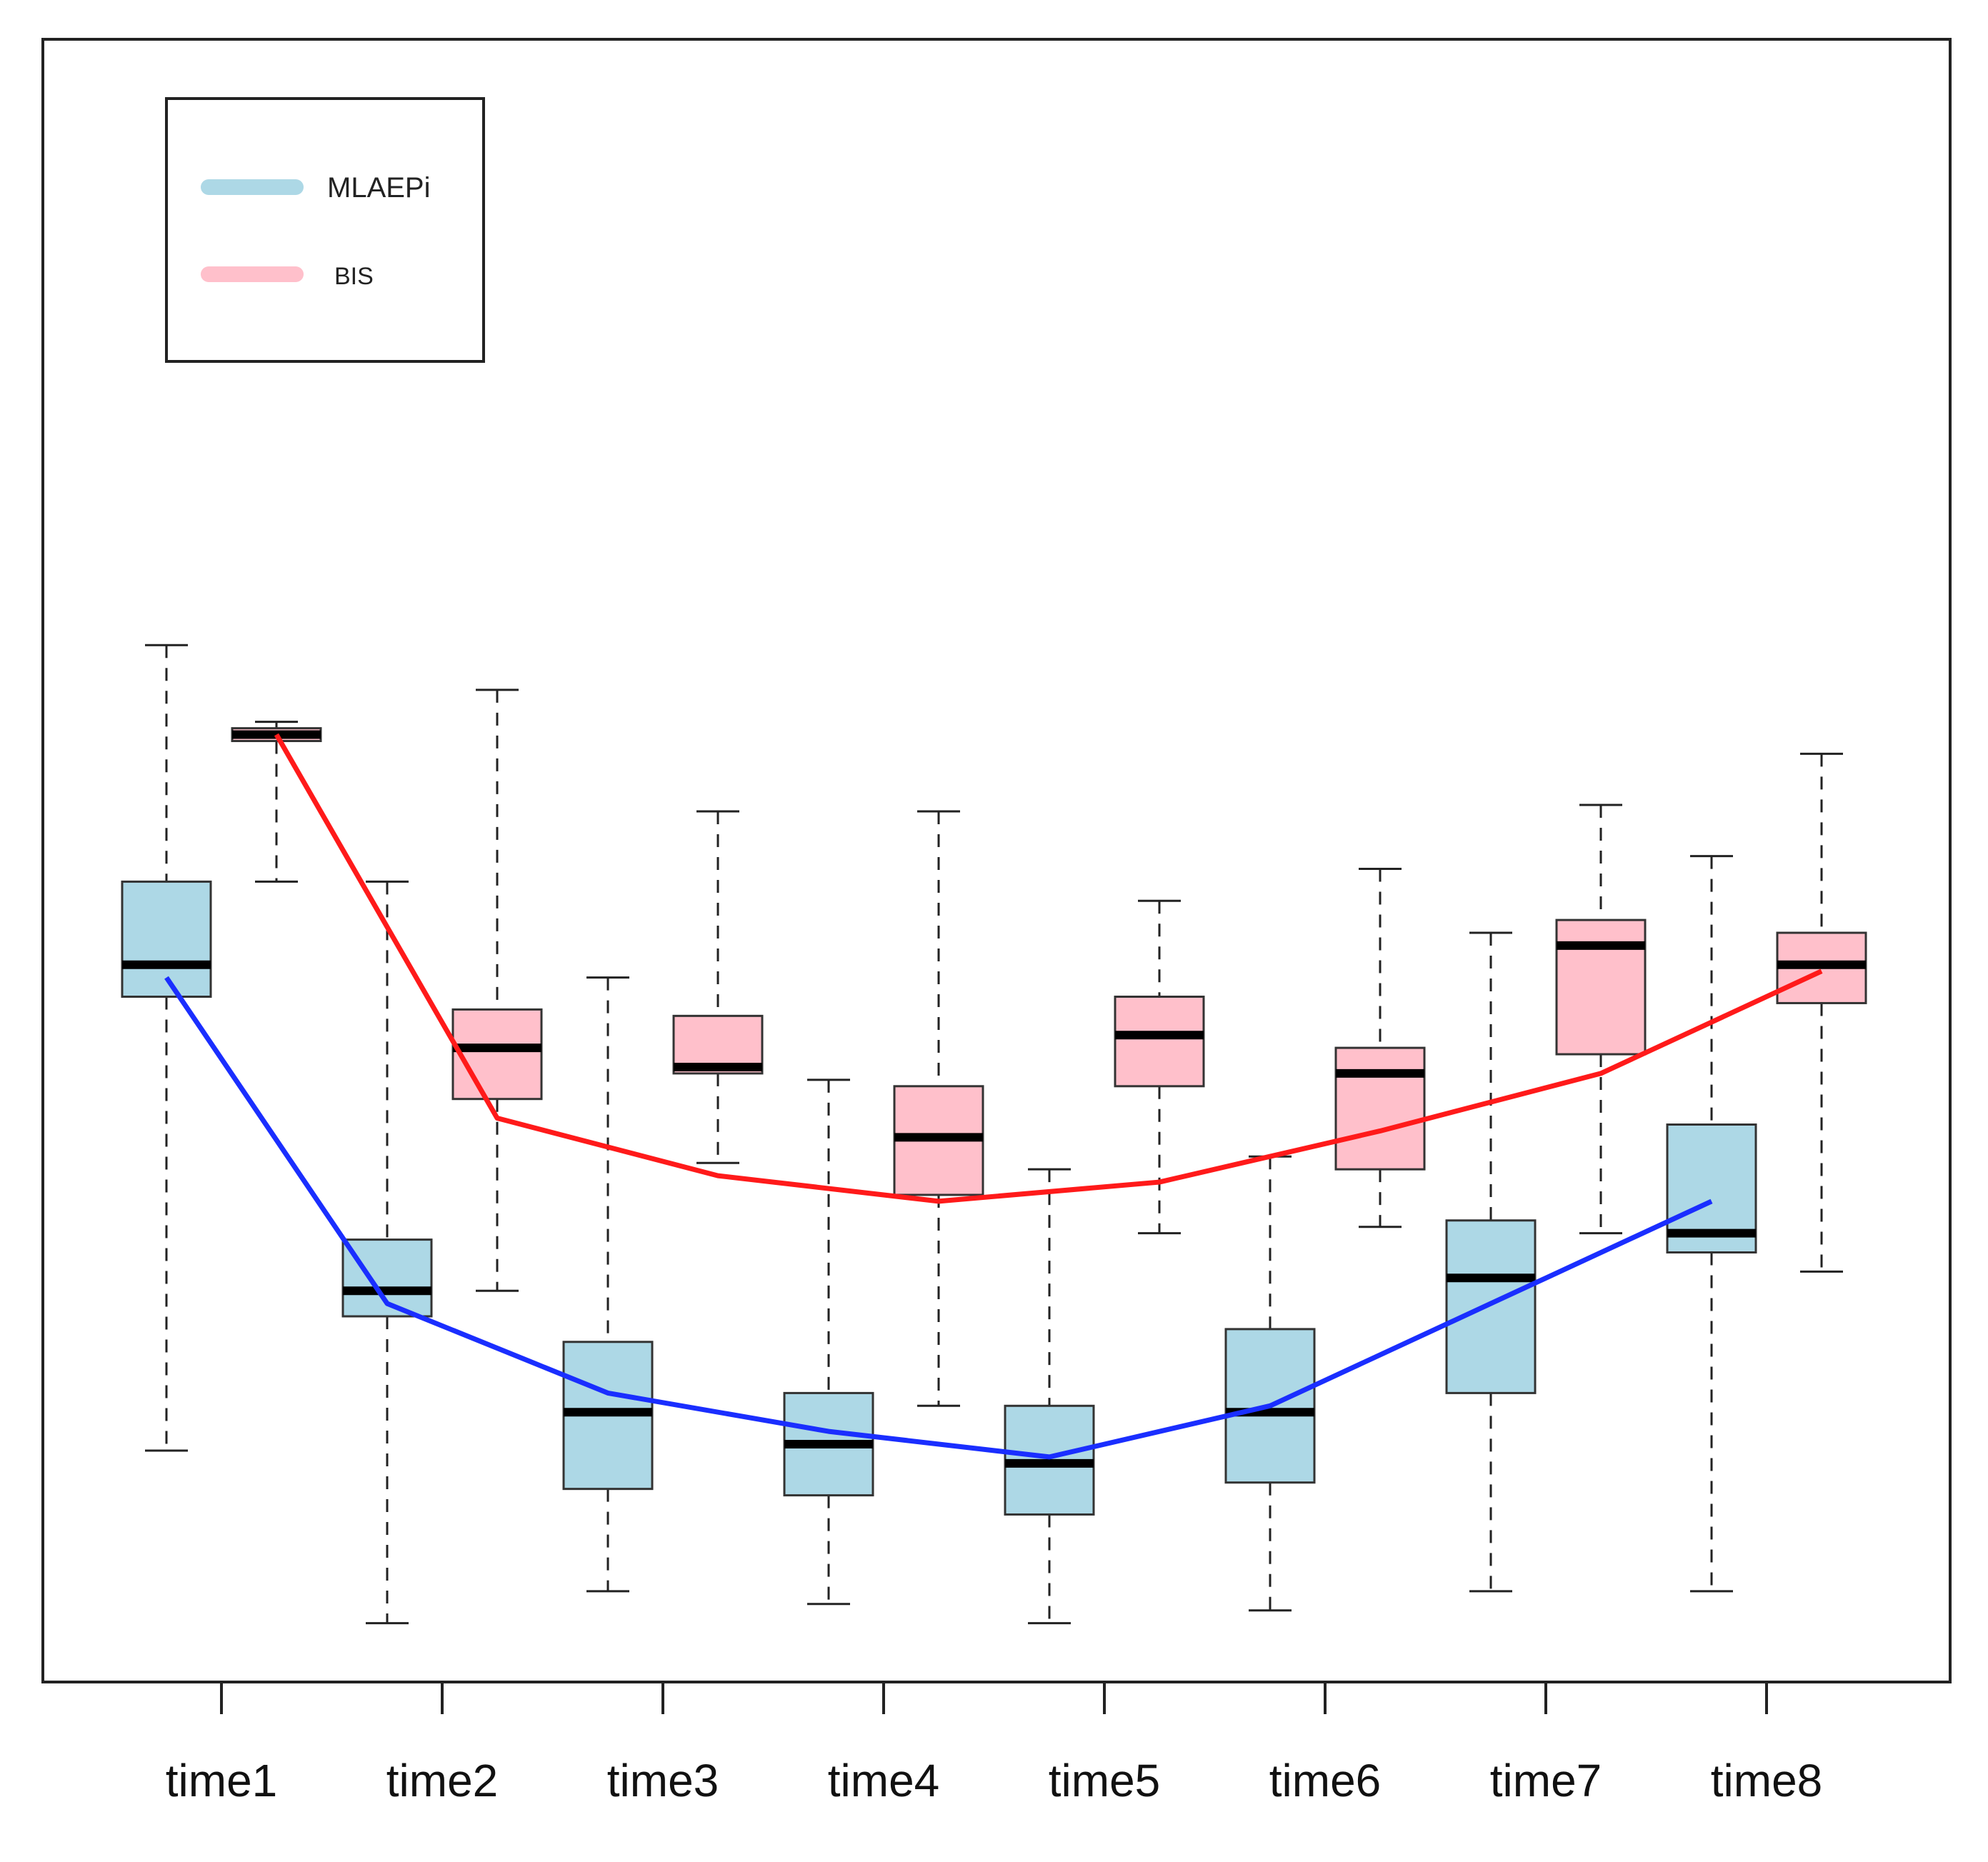 This screenshot has height=1862, width=1988. I want to click on legend-label-mlaepi: MLAEPi, so click(379, 188).